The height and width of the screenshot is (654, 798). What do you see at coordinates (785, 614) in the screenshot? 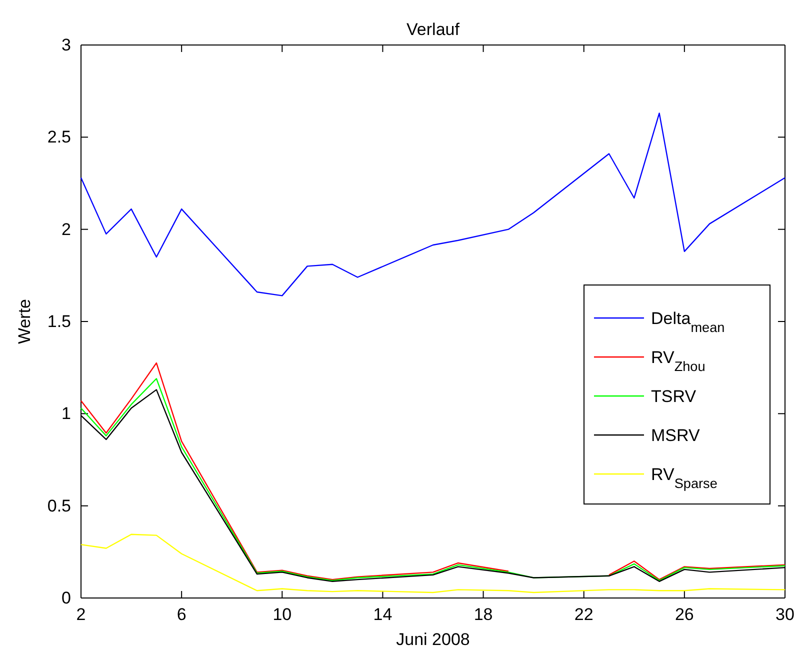
I see `x-tick-label: 30` at bounding box center [785, 614].